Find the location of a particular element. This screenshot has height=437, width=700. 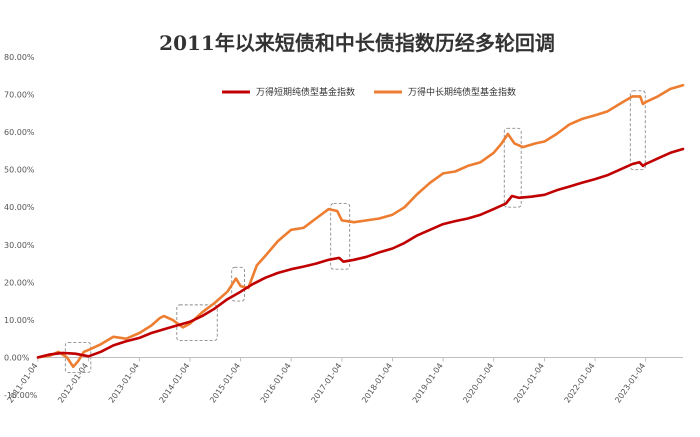

x-tick-label: 2021-01-04 is located at coordinates (529, 382).